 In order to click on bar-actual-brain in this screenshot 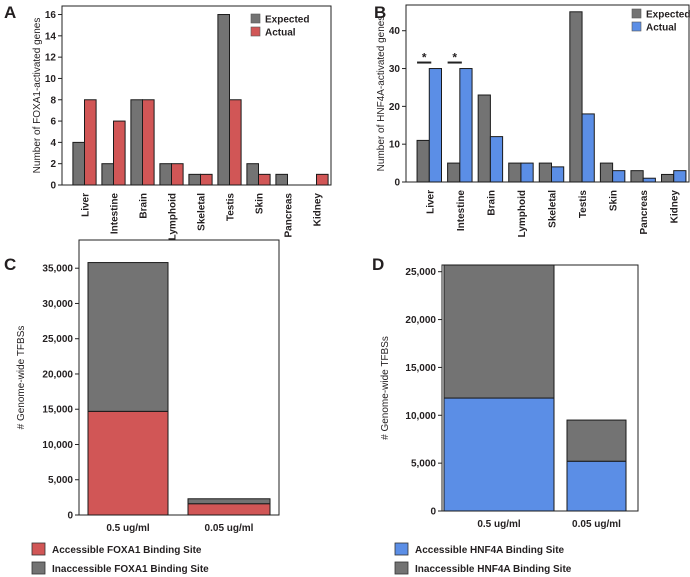, I will do `click(496, 159)`.